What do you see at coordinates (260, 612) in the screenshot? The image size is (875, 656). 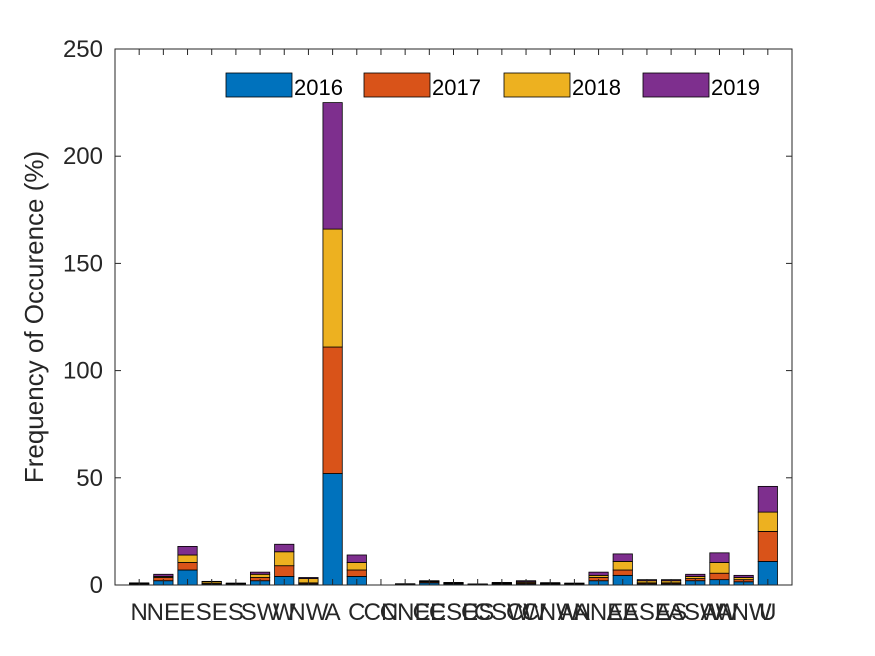 I see `x-tick-label-SW: SW` at bounding box center [260, 612].